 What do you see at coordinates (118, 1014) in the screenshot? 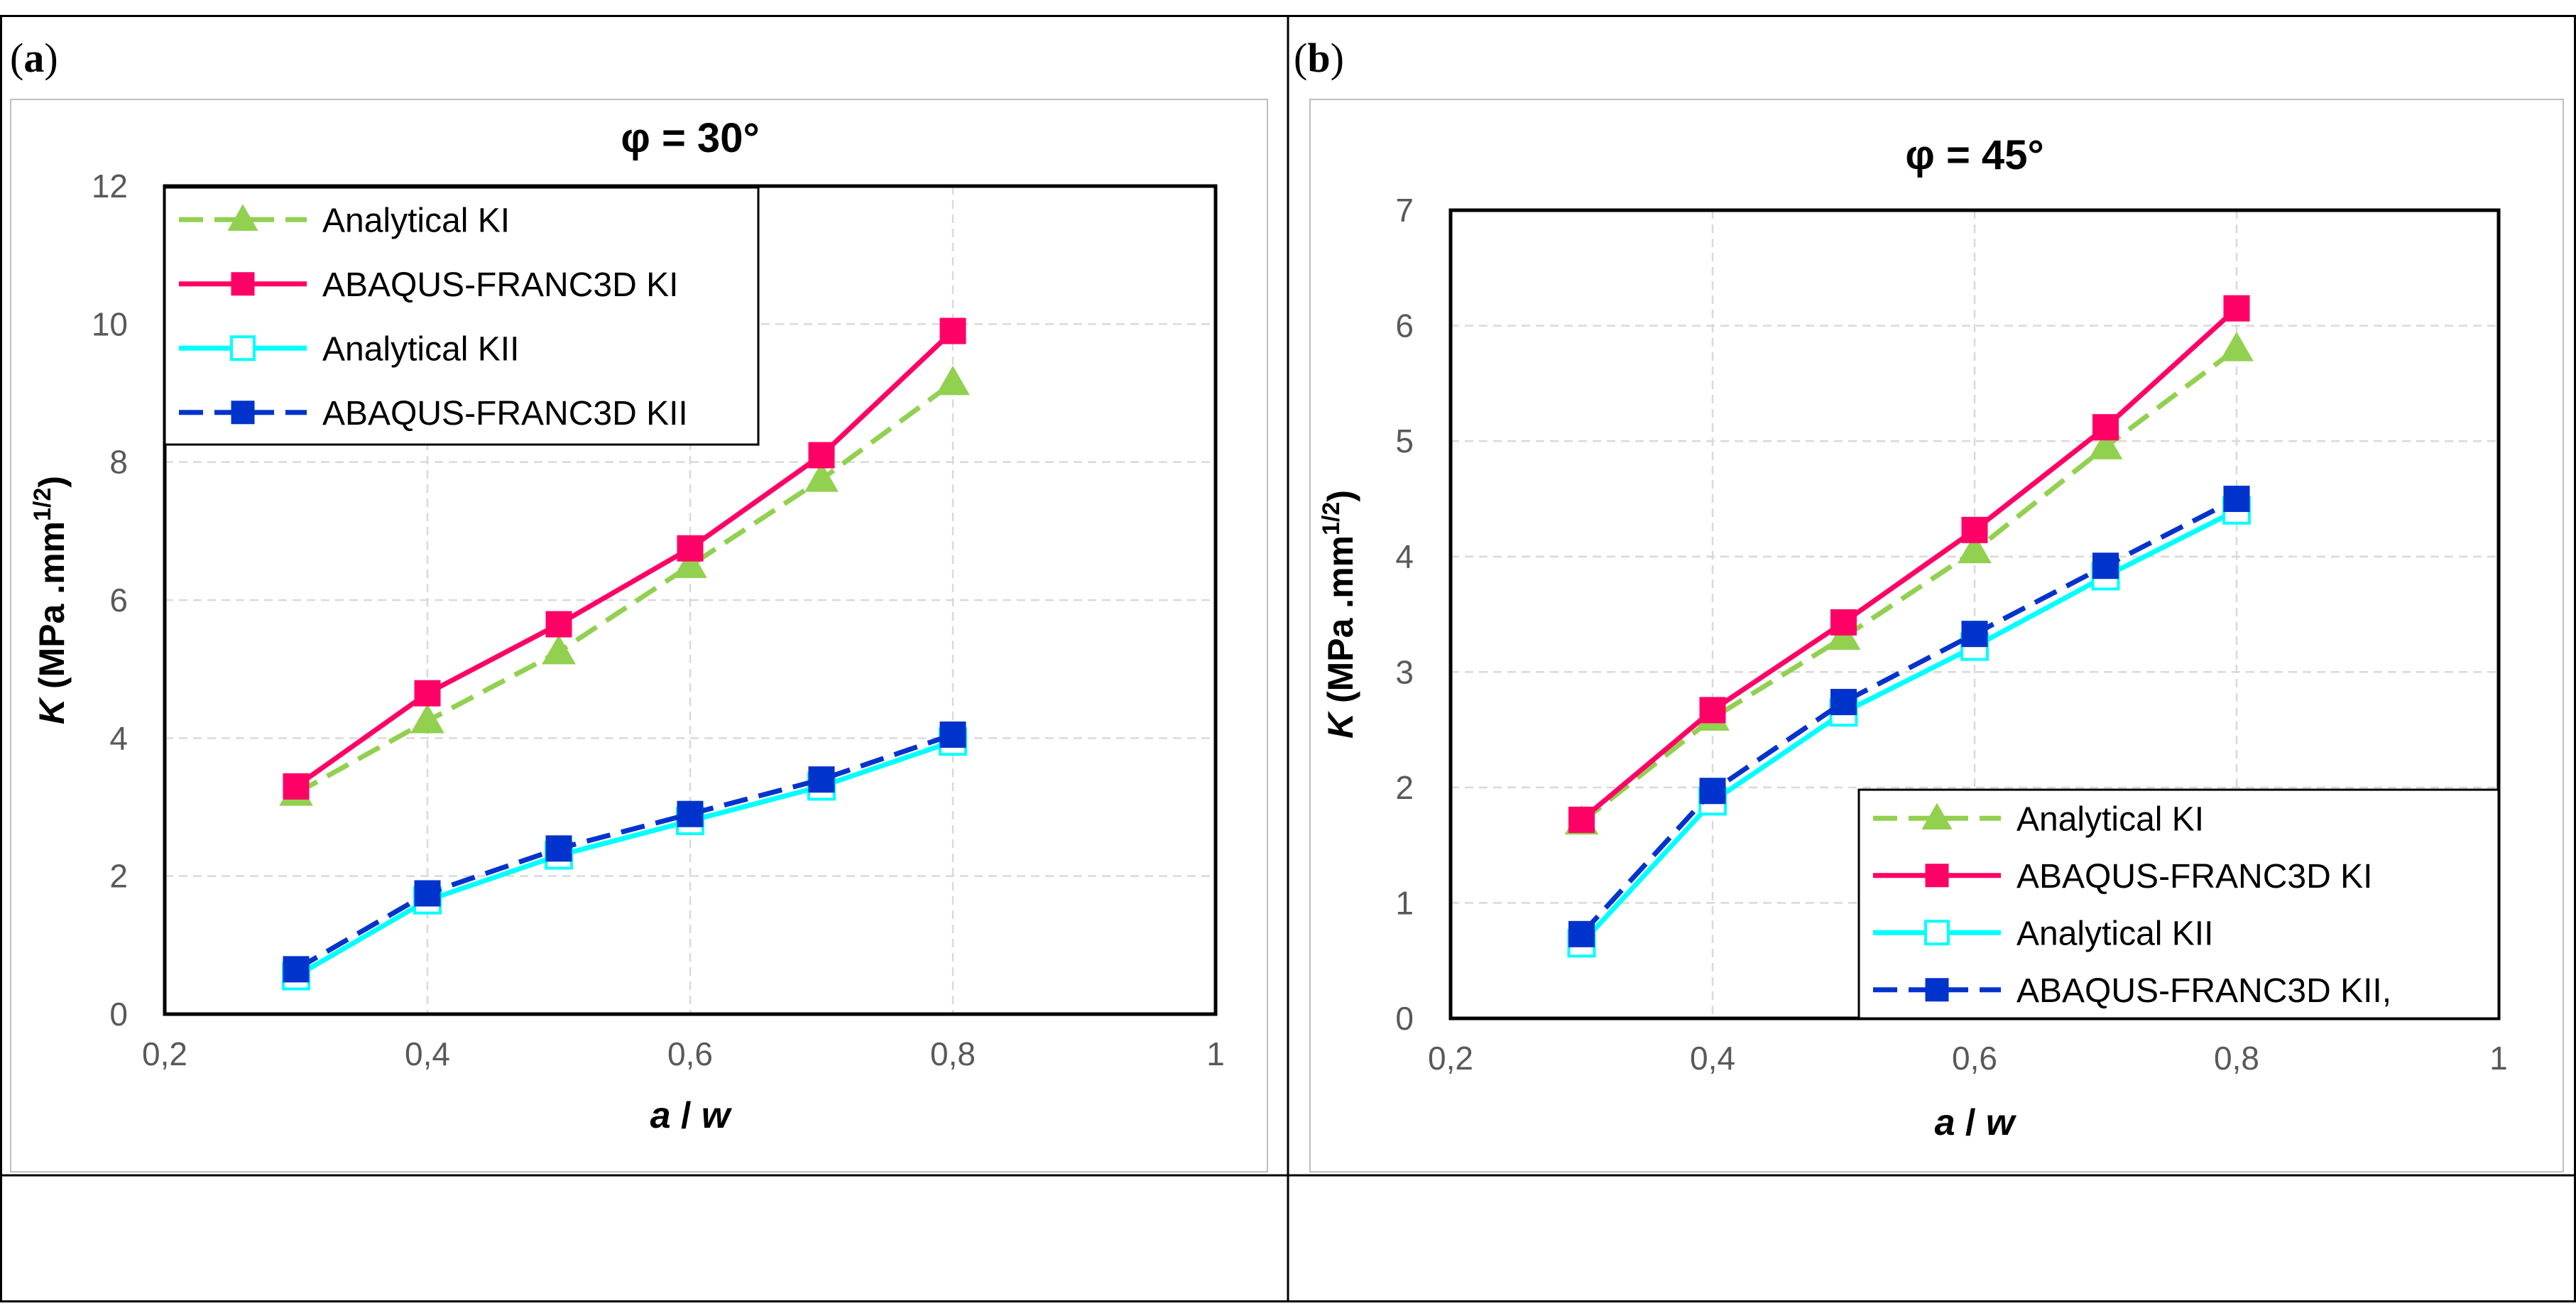
I see `y-tick-label: 0` at bounding box center [118, 1014].